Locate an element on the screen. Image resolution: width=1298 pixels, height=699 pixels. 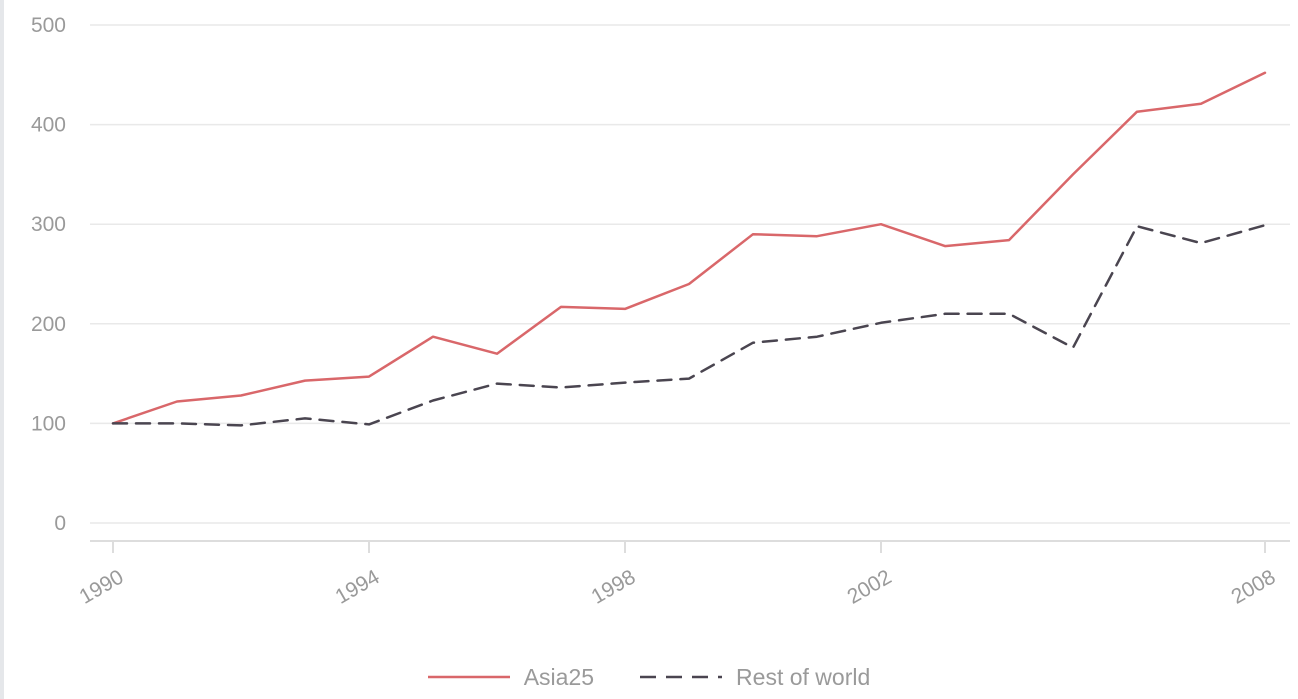
x-tick-label: 1998 is located at coordinates (614, 586).